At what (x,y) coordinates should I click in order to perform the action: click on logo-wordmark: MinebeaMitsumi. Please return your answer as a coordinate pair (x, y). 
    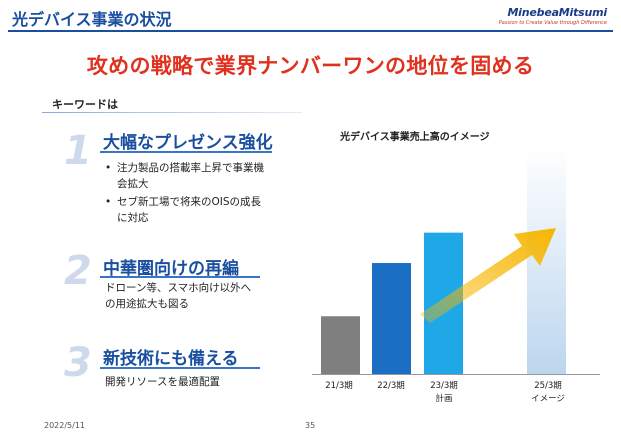
    Looking at the image, I should click on (557, 12).